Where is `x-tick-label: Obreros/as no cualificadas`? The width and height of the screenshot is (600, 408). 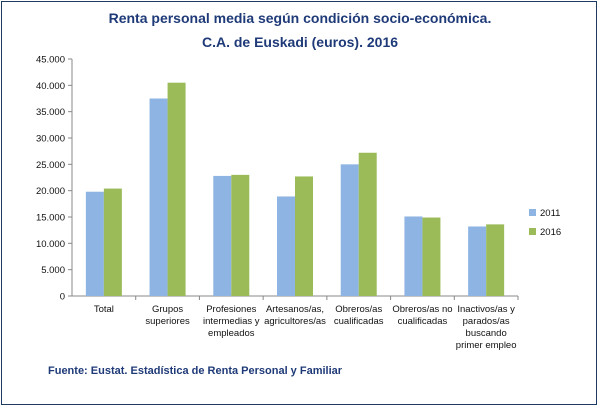 x-tick-label: Obreros/as no cualificadas is located at coordinates (422, 315).